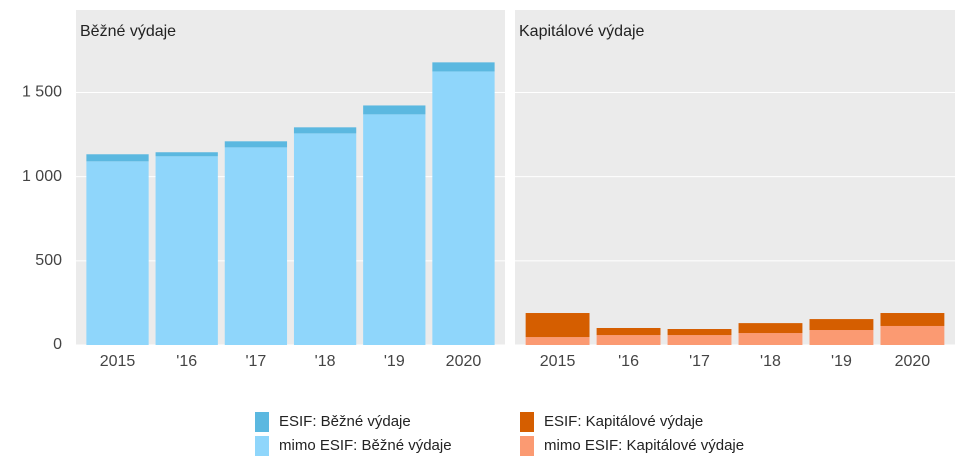  I want to click on legend-label: mimo ESIF: Kapitálové výdaje, so click(644, 445).